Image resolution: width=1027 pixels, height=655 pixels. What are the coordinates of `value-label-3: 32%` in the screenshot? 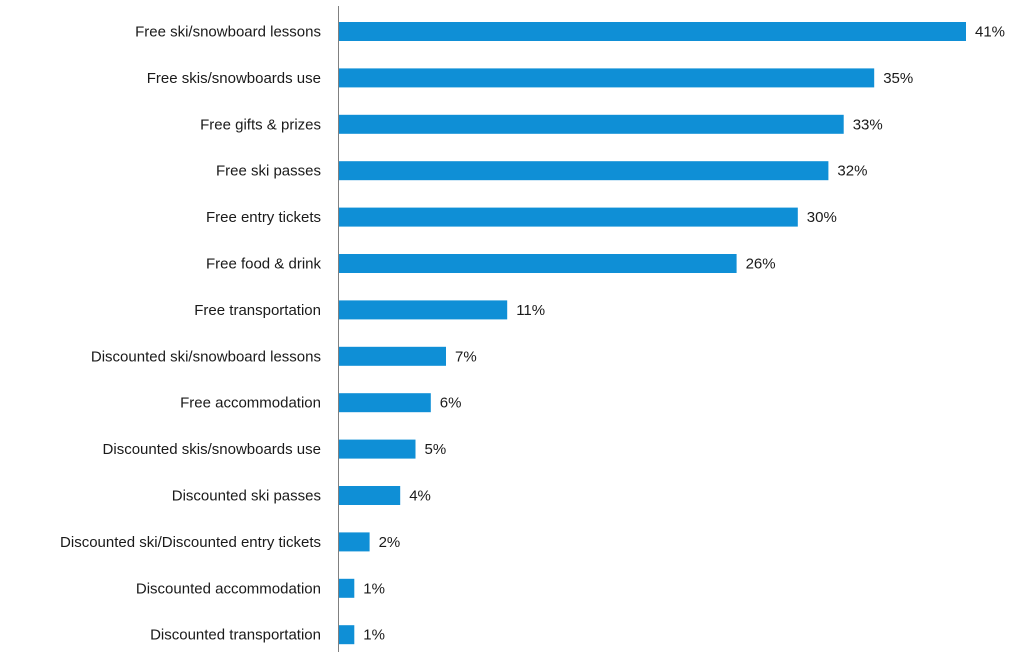 It's located at (852, 171).